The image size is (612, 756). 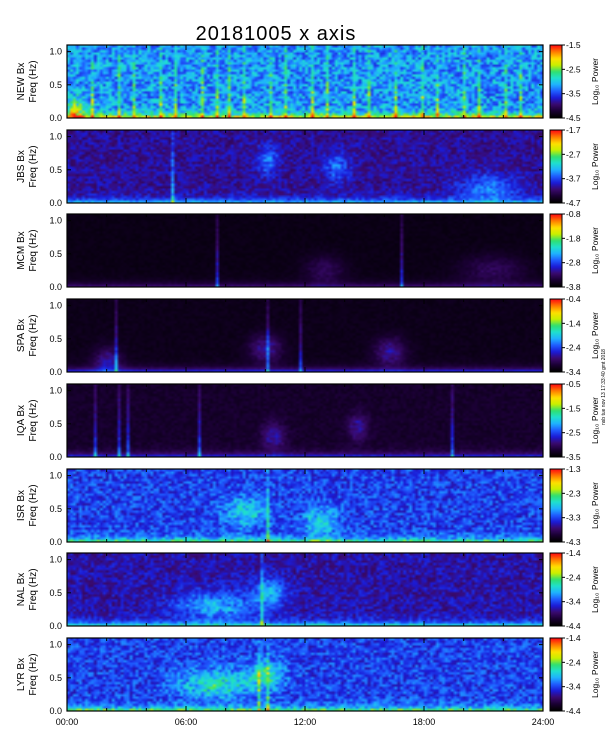 I want to click on spectrogram-image-lyr, so click(x=305, y=674).